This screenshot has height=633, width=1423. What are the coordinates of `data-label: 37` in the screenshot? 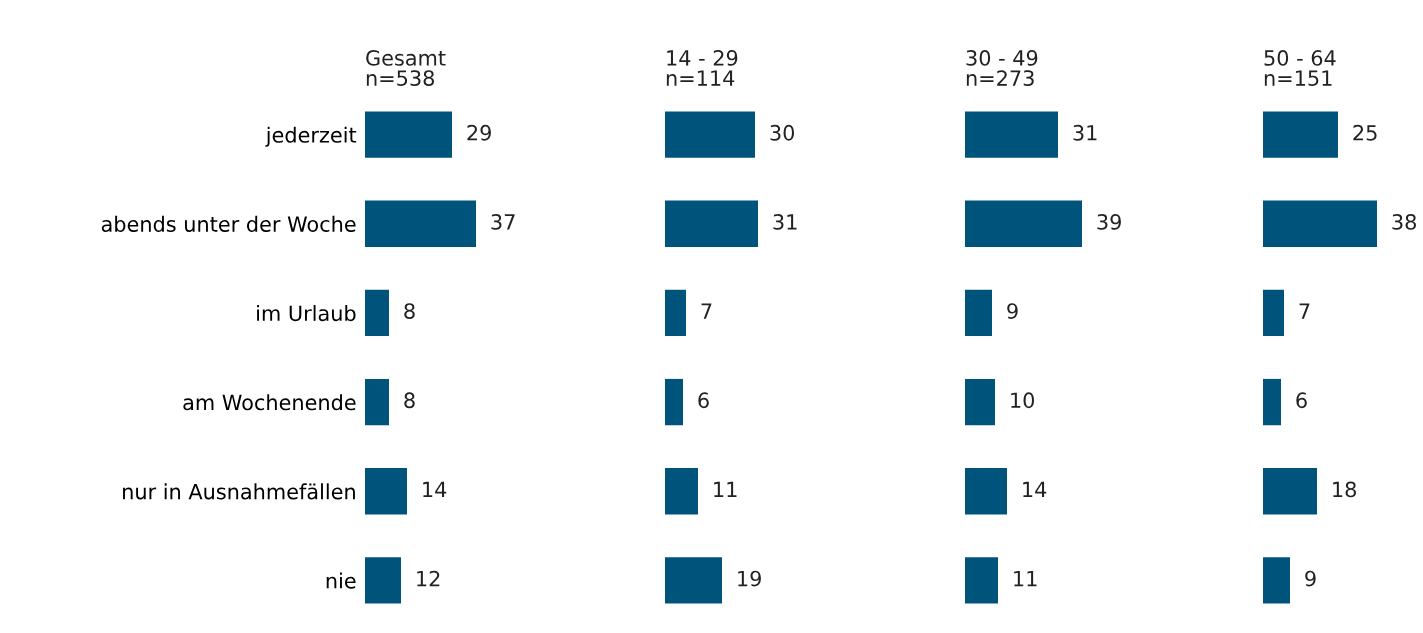 It's located at (503, 222).